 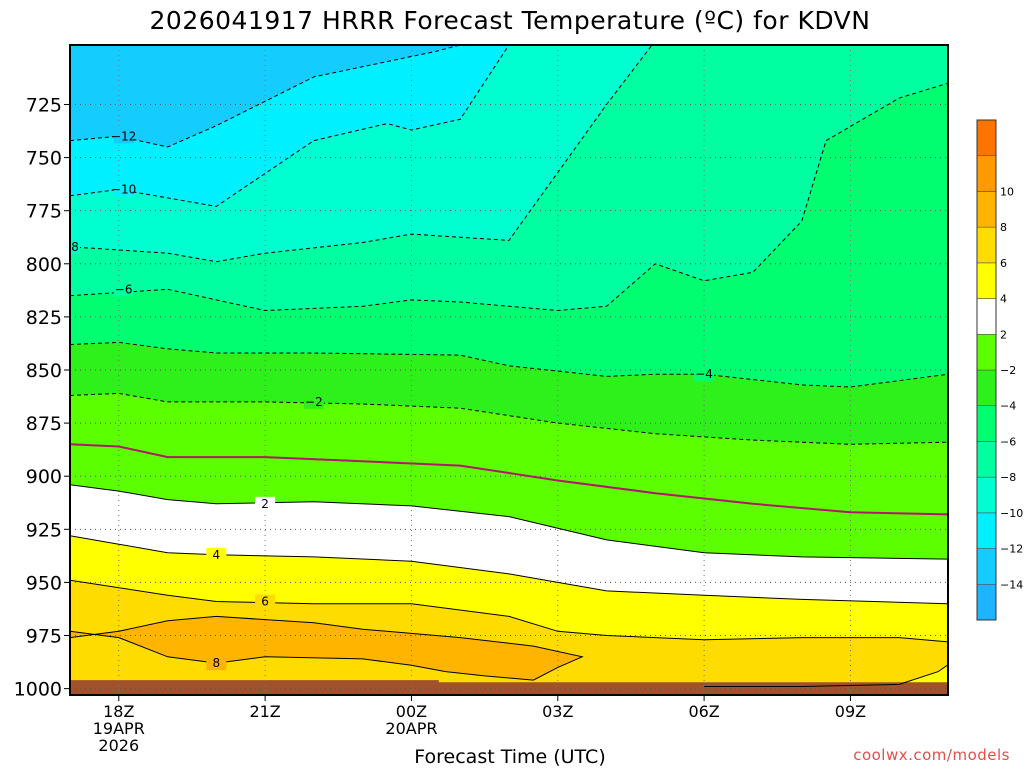 I want to click on contour-label-bg--2, so click(x=313, y=401).